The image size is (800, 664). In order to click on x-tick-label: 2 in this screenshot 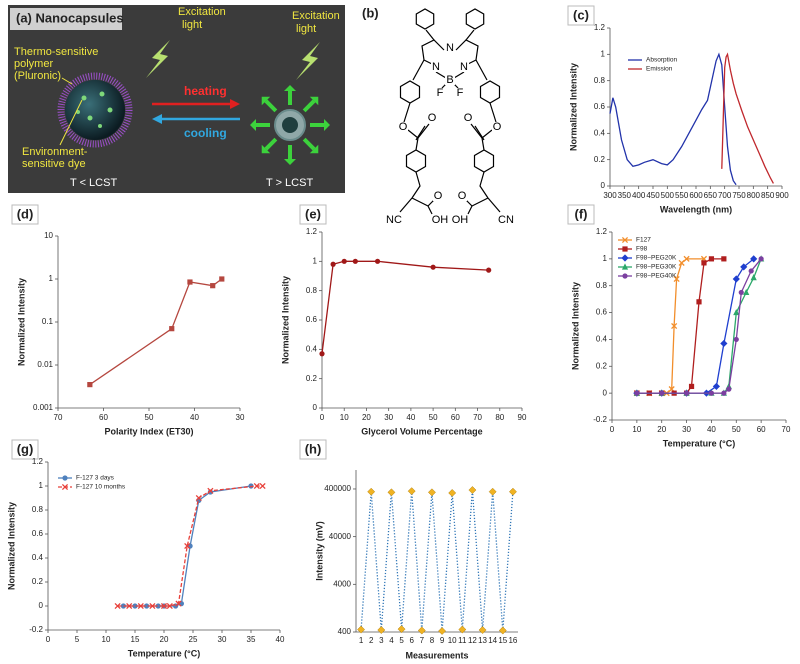, I will do `click(371, 640)`.